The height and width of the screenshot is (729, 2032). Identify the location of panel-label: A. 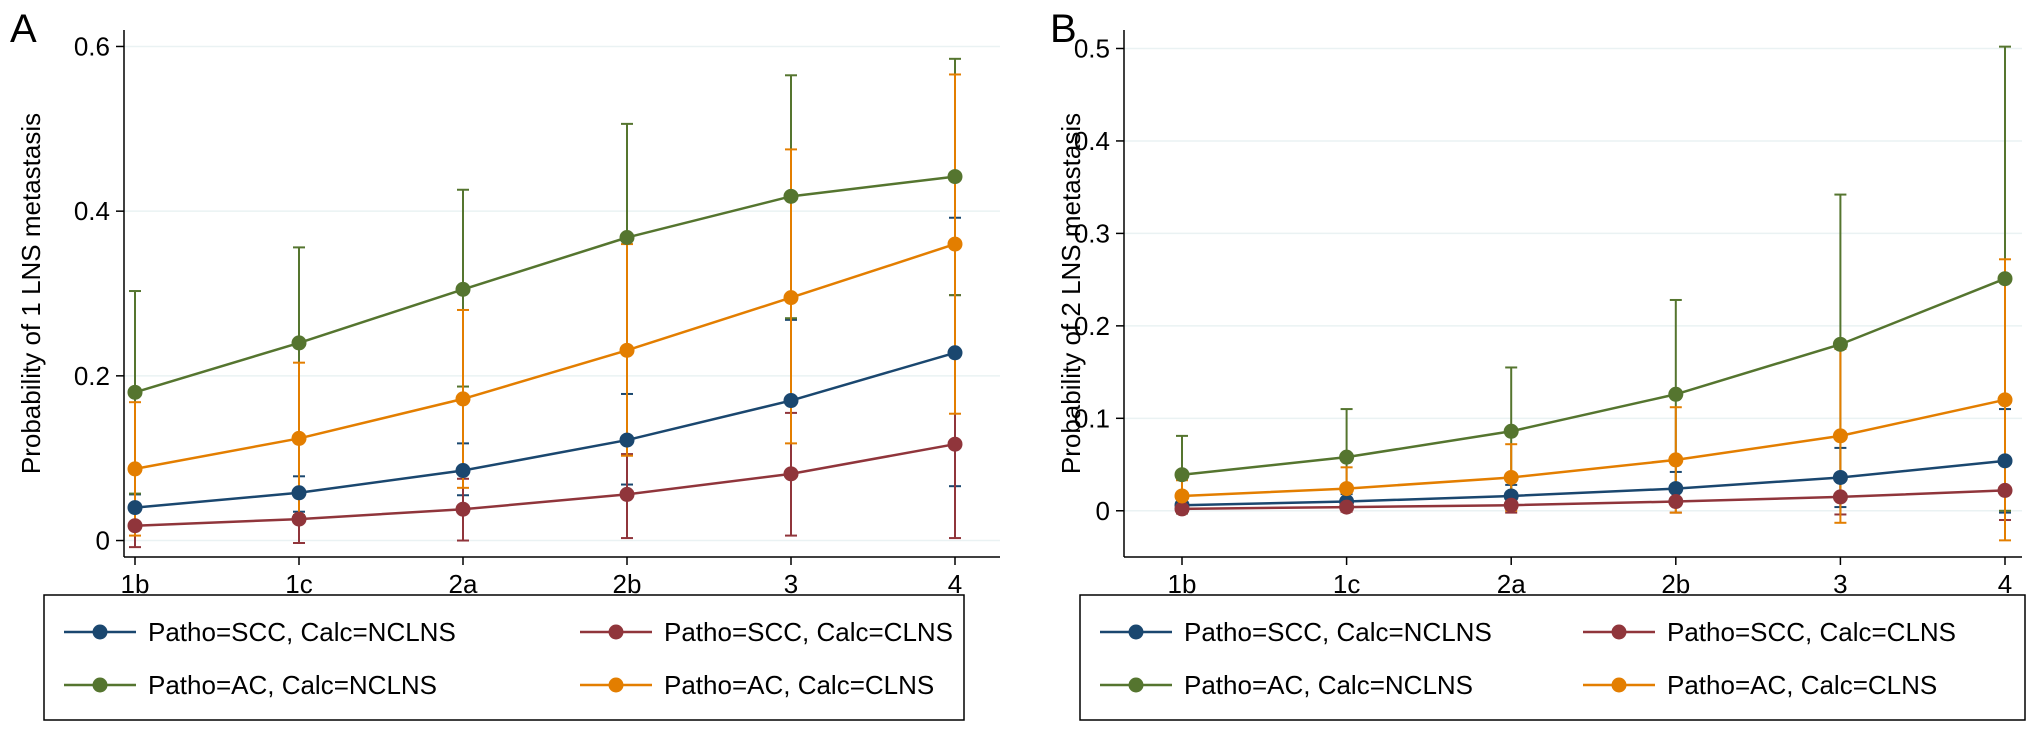
(23, 29).